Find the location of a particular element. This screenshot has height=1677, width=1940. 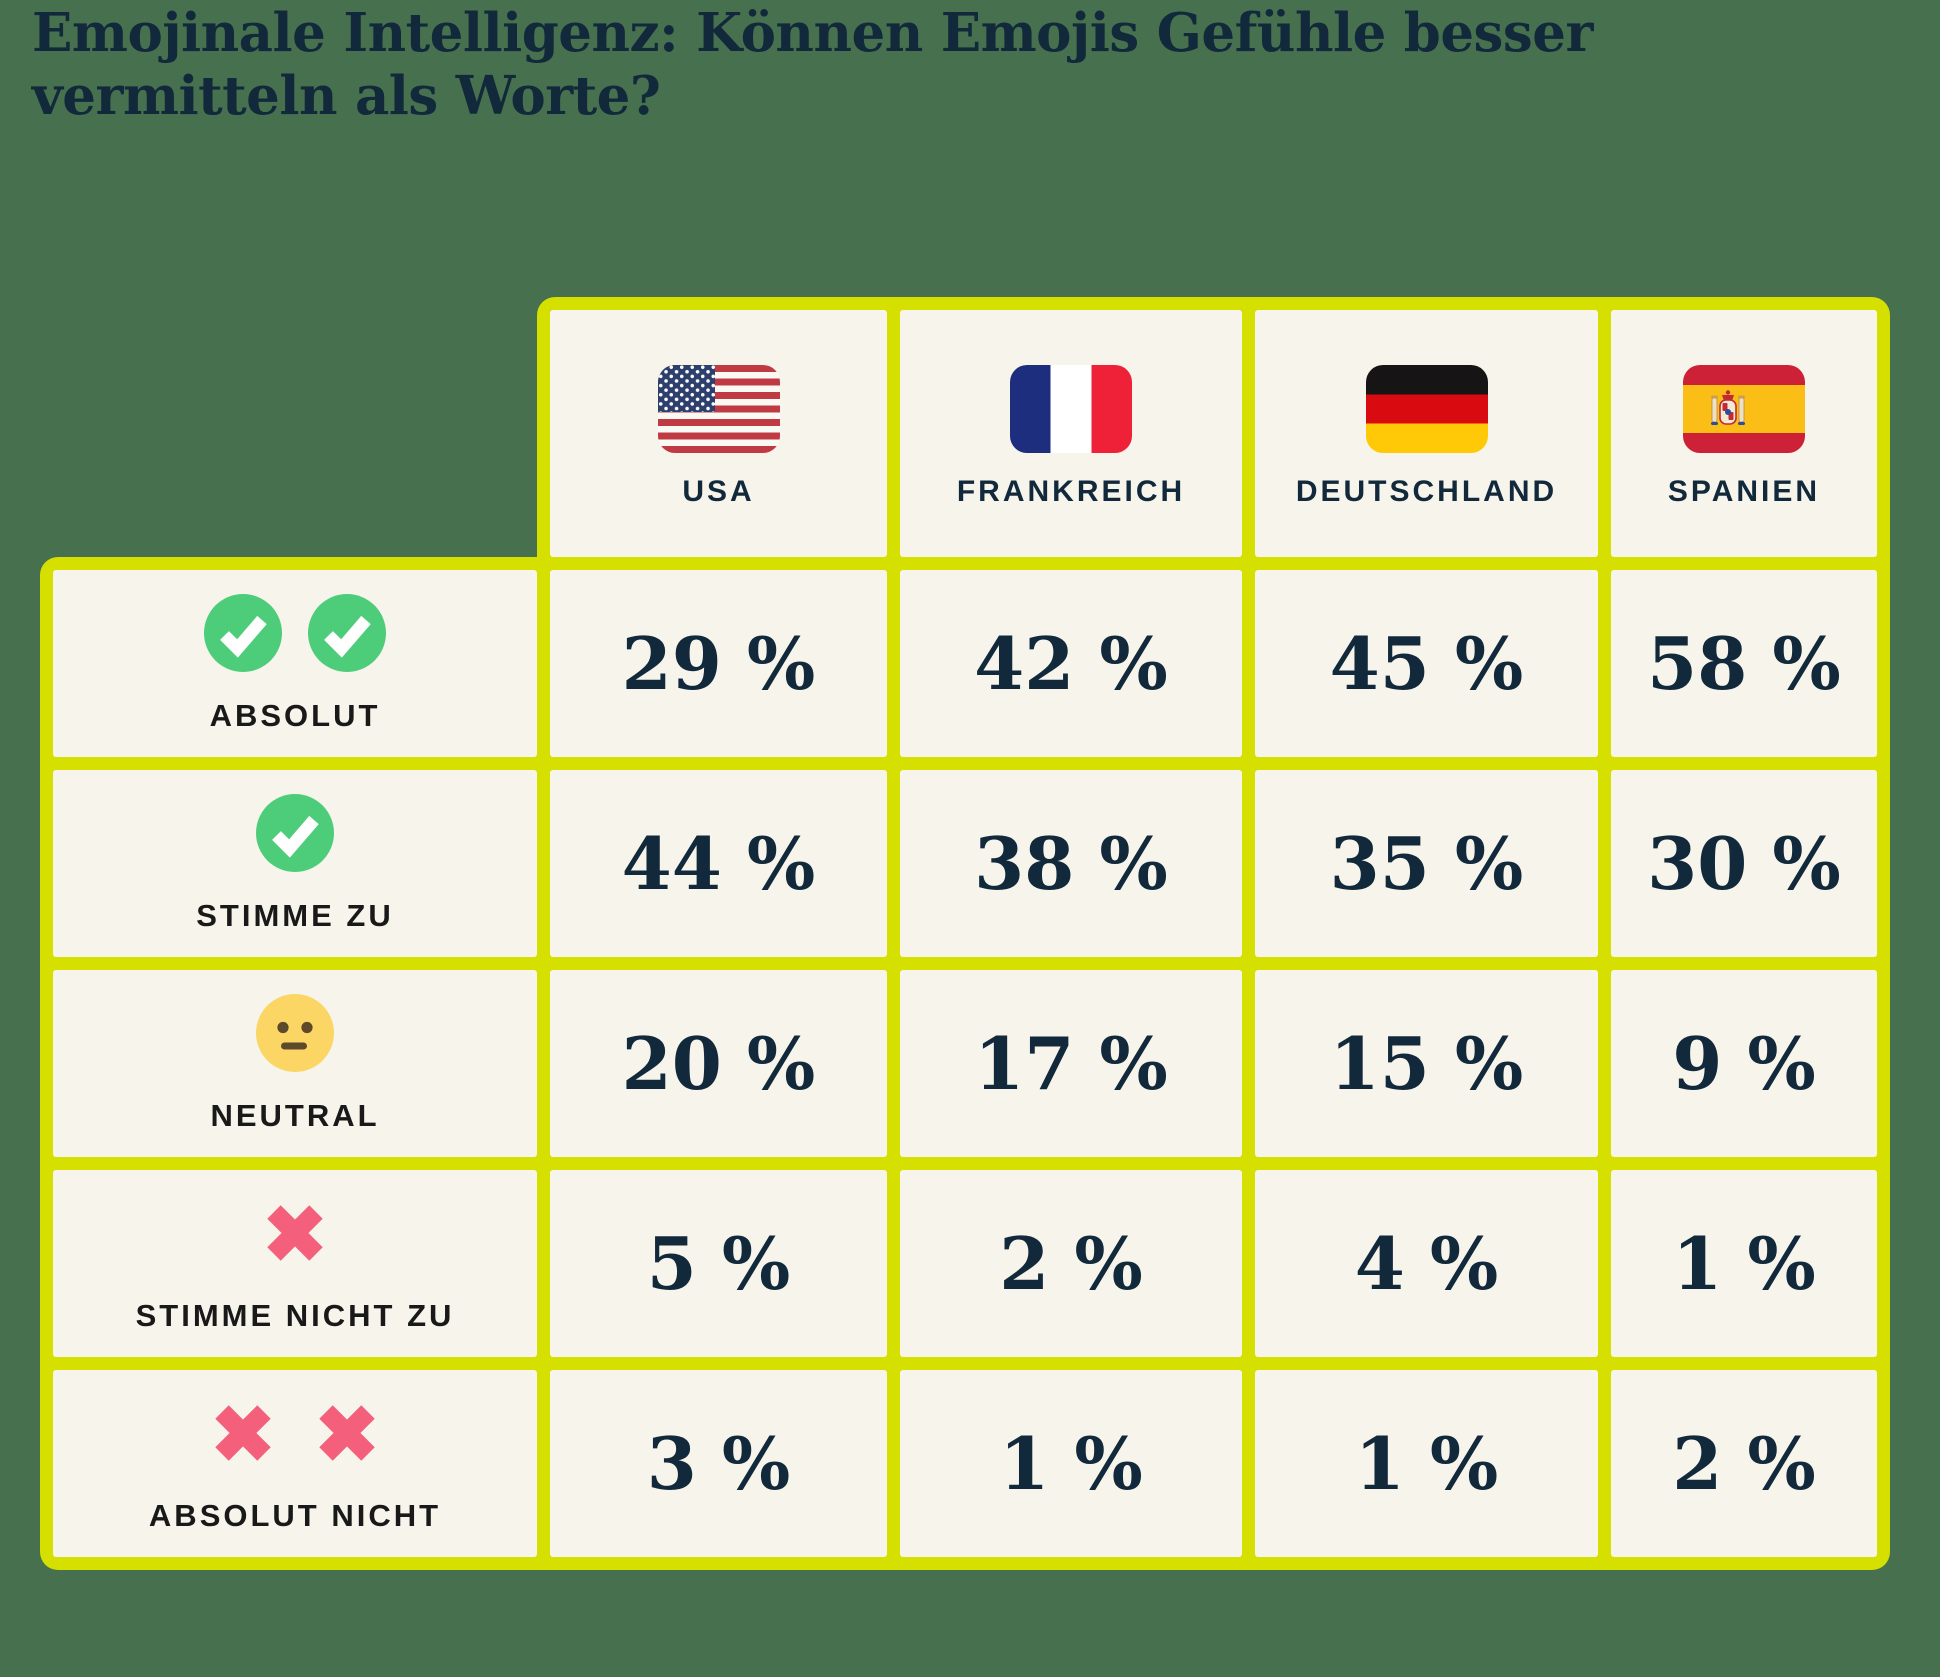

percentage-value: 4 % is located at coordinates (1426, 1263).